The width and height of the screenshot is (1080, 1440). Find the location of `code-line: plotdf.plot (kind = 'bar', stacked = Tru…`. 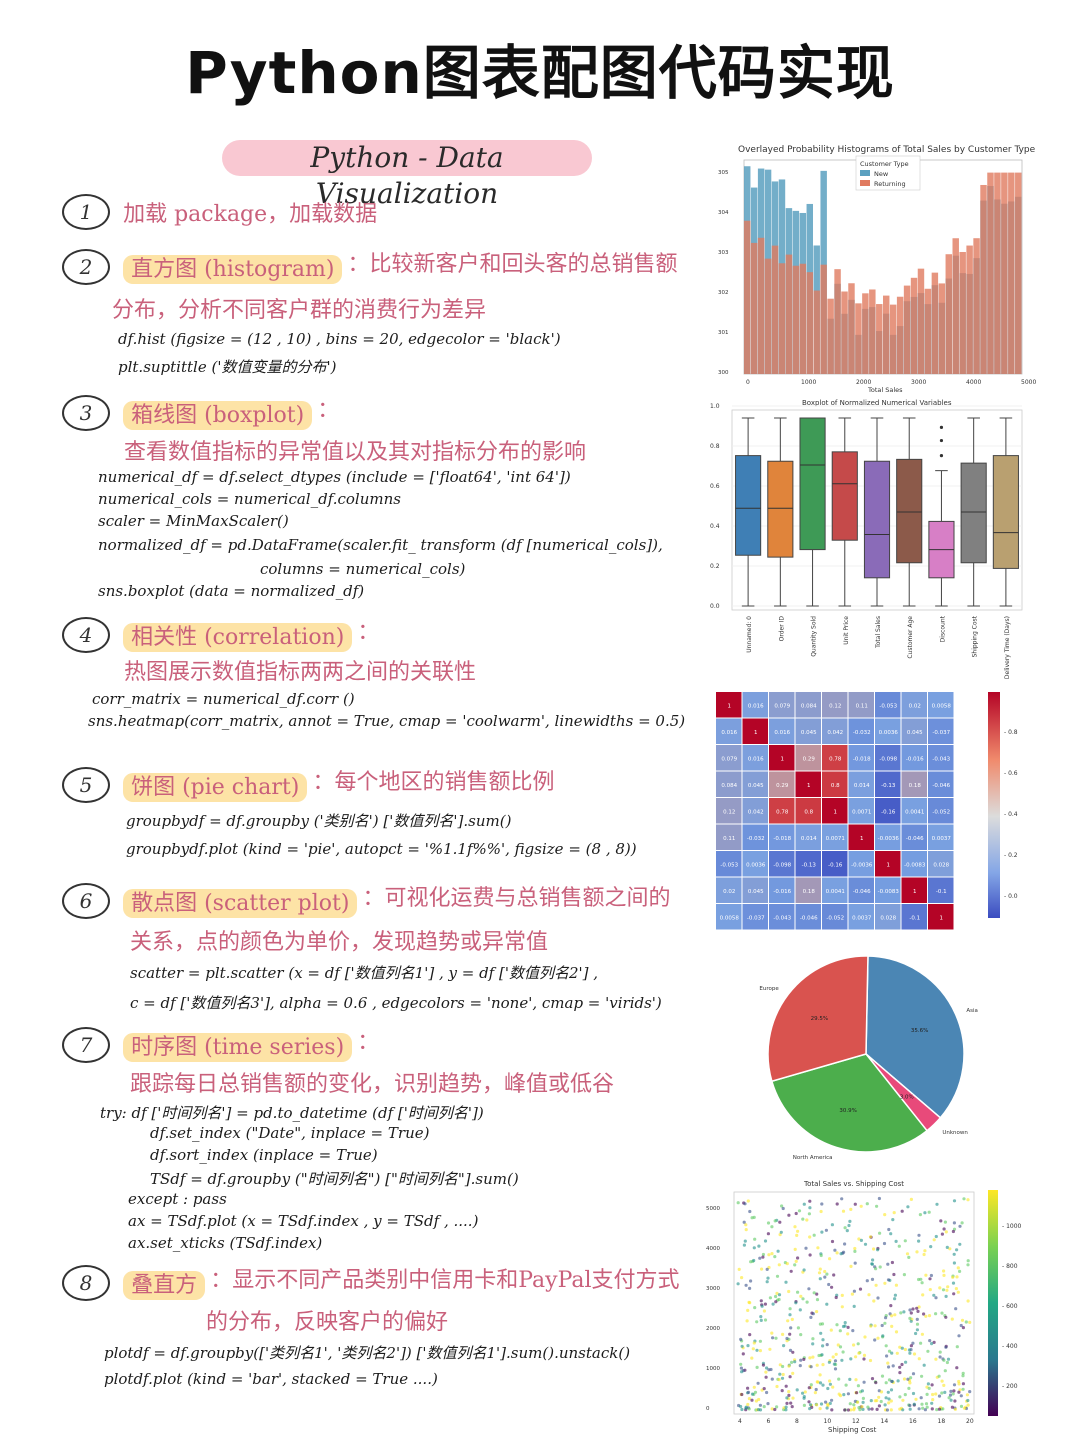

code-line: plotdf.plot (kind = 'bar', stacked = Tru… is located at coordinates (271, 1379).